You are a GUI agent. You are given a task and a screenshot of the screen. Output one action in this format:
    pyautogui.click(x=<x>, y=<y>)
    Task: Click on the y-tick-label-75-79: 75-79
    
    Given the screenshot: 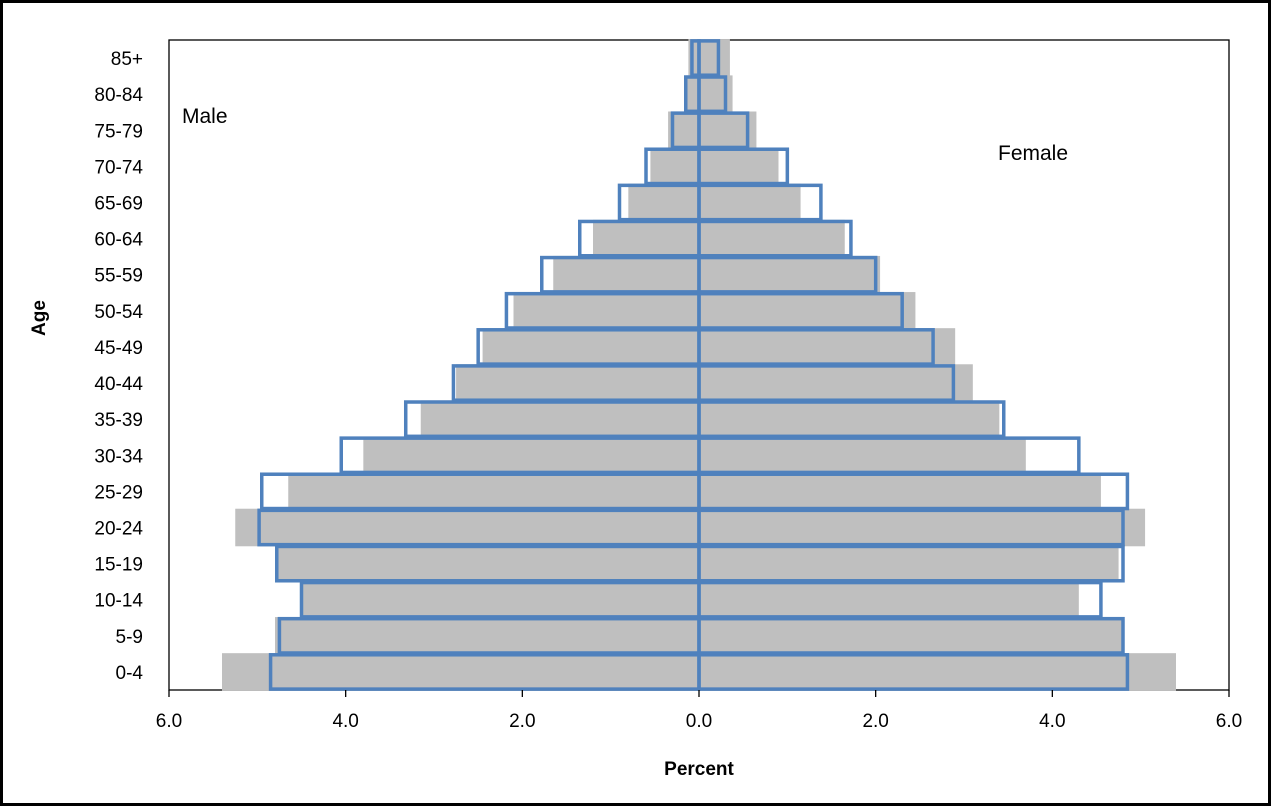 What is the action you would take?
    pyautogui.click(x=118, y=131)
    